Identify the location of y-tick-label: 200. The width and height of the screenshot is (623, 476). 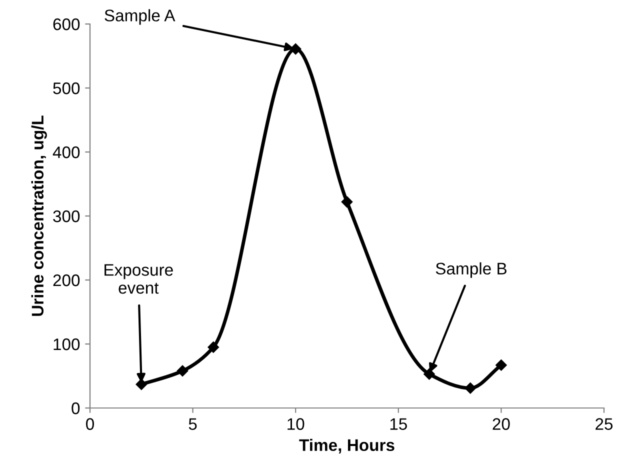
(66, 280).